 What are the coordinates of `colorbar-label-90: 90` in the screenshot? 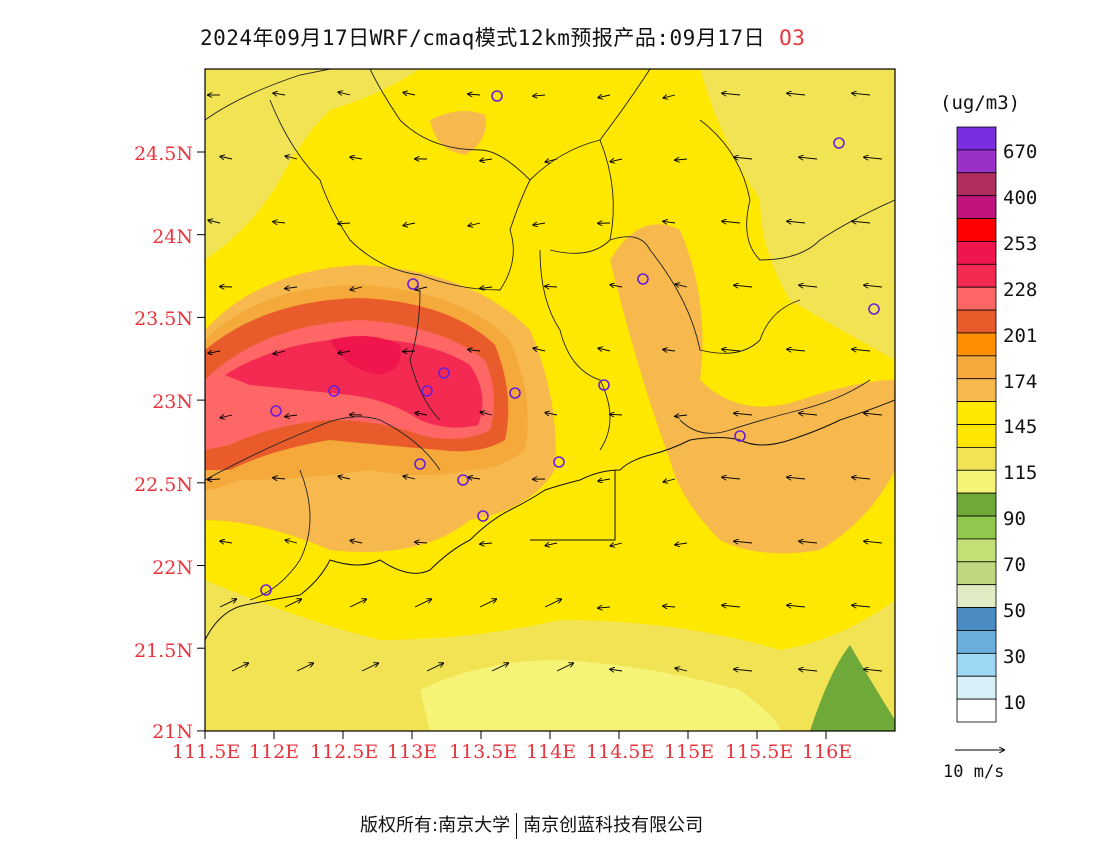 It's located at (1014, 519).